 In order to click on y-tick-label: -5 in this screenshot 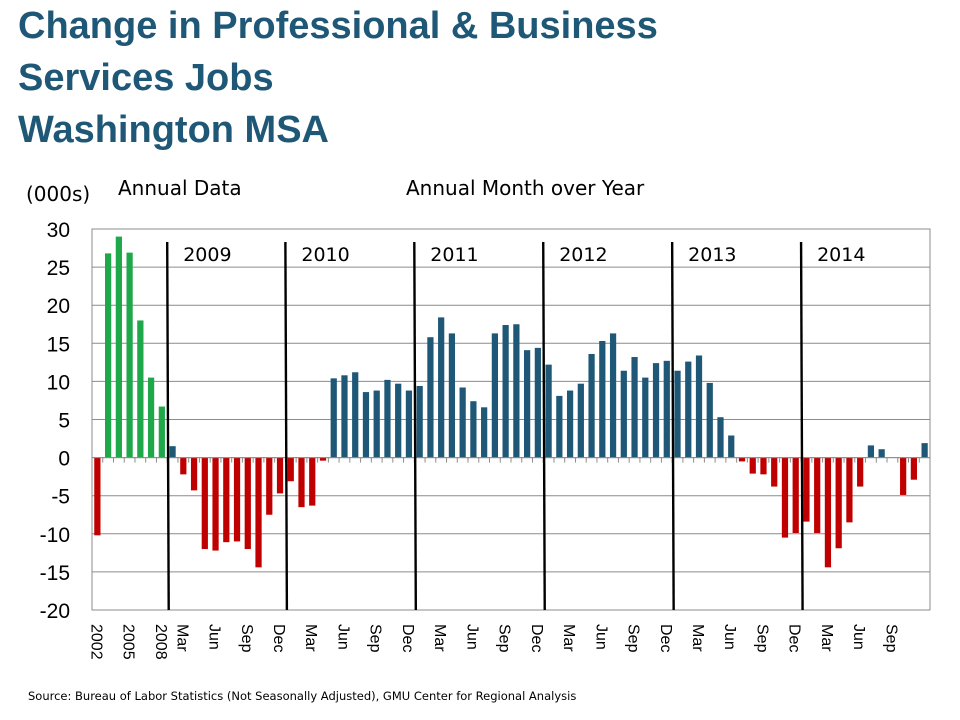, I will do `click(60, 497)`.